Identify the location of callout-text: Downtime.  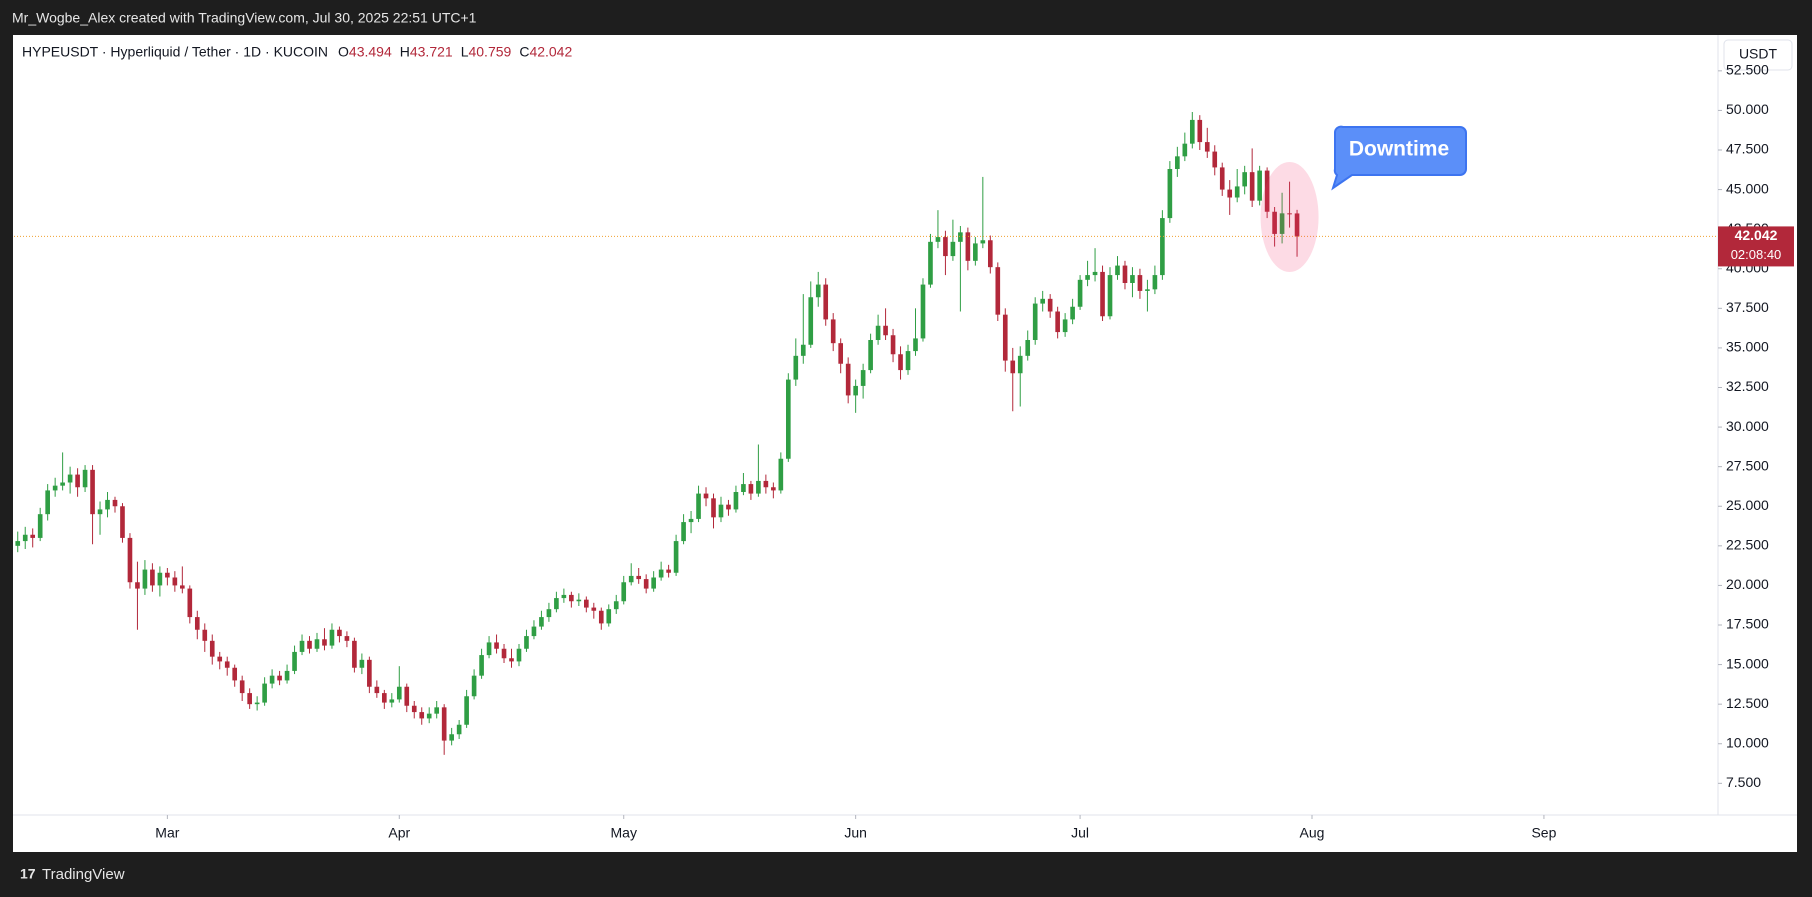
(1399, 149).